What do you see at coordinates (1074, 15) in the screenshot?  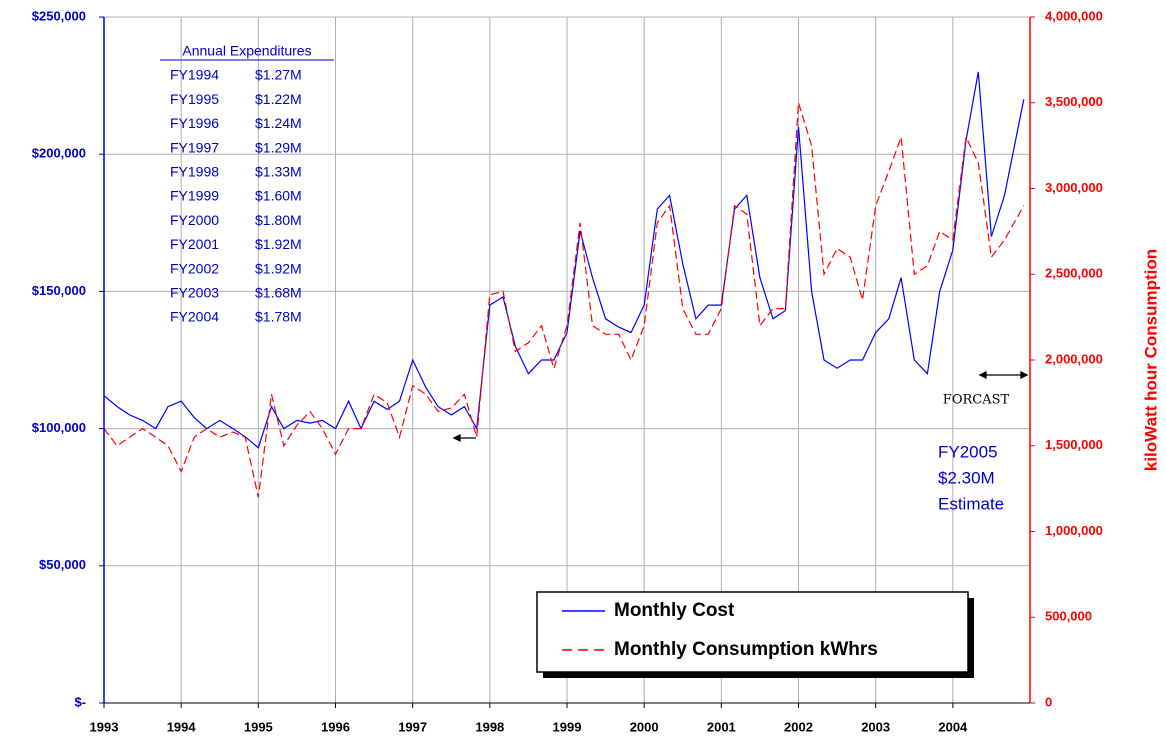 I see `y2-tick-label: 4,000,000` at bounding box center [1074, 15].